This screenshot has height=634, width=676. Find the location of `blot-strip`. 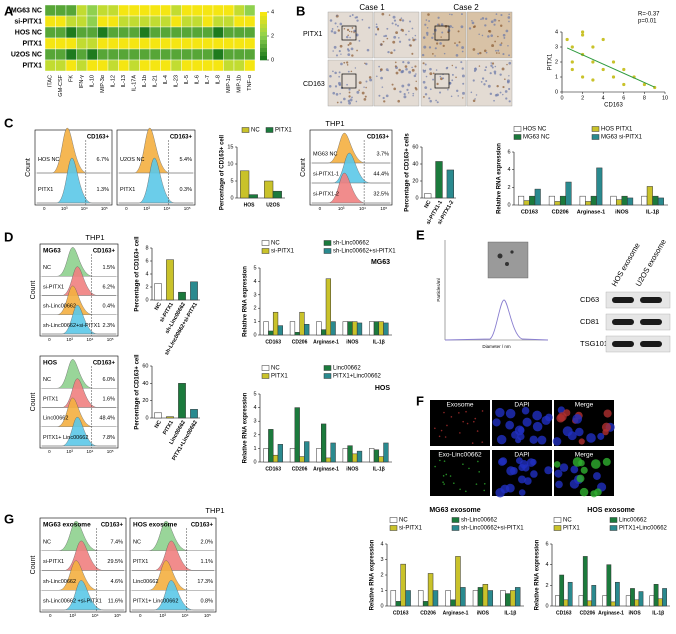

blot-strip is located at coordinates (638, 300).